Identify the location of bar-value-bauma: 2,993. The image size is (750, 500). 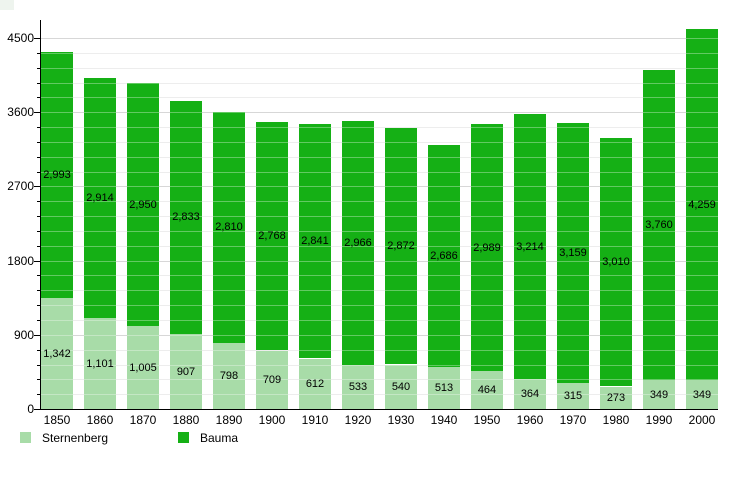
(57, 175).